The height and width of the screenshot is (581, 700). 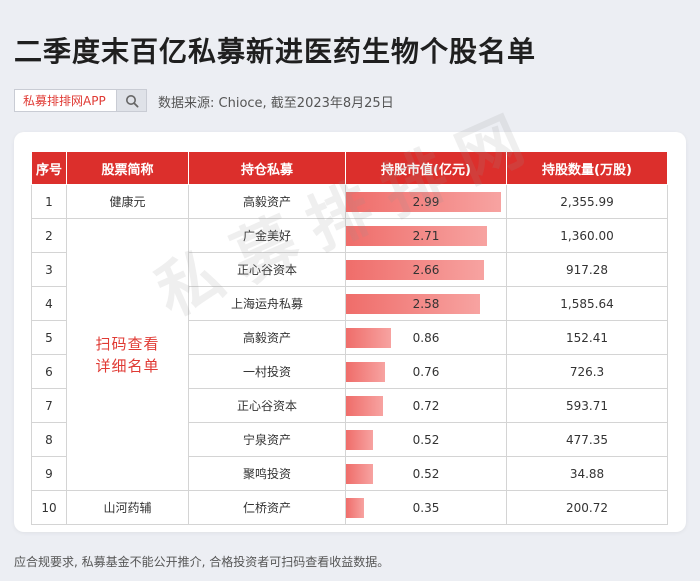 What do you see at coordinates (127, 201) in the screenshot?
I see `row-stock: 健康元` at bounding box center [127, 201].